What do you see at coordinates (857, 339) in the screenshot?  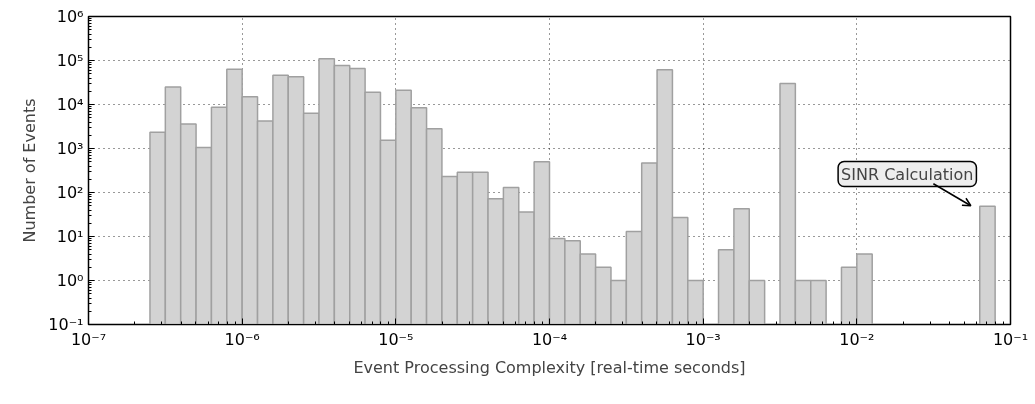 I see `x-tick-label: 10⁻²` at bounding box center [857, 339].